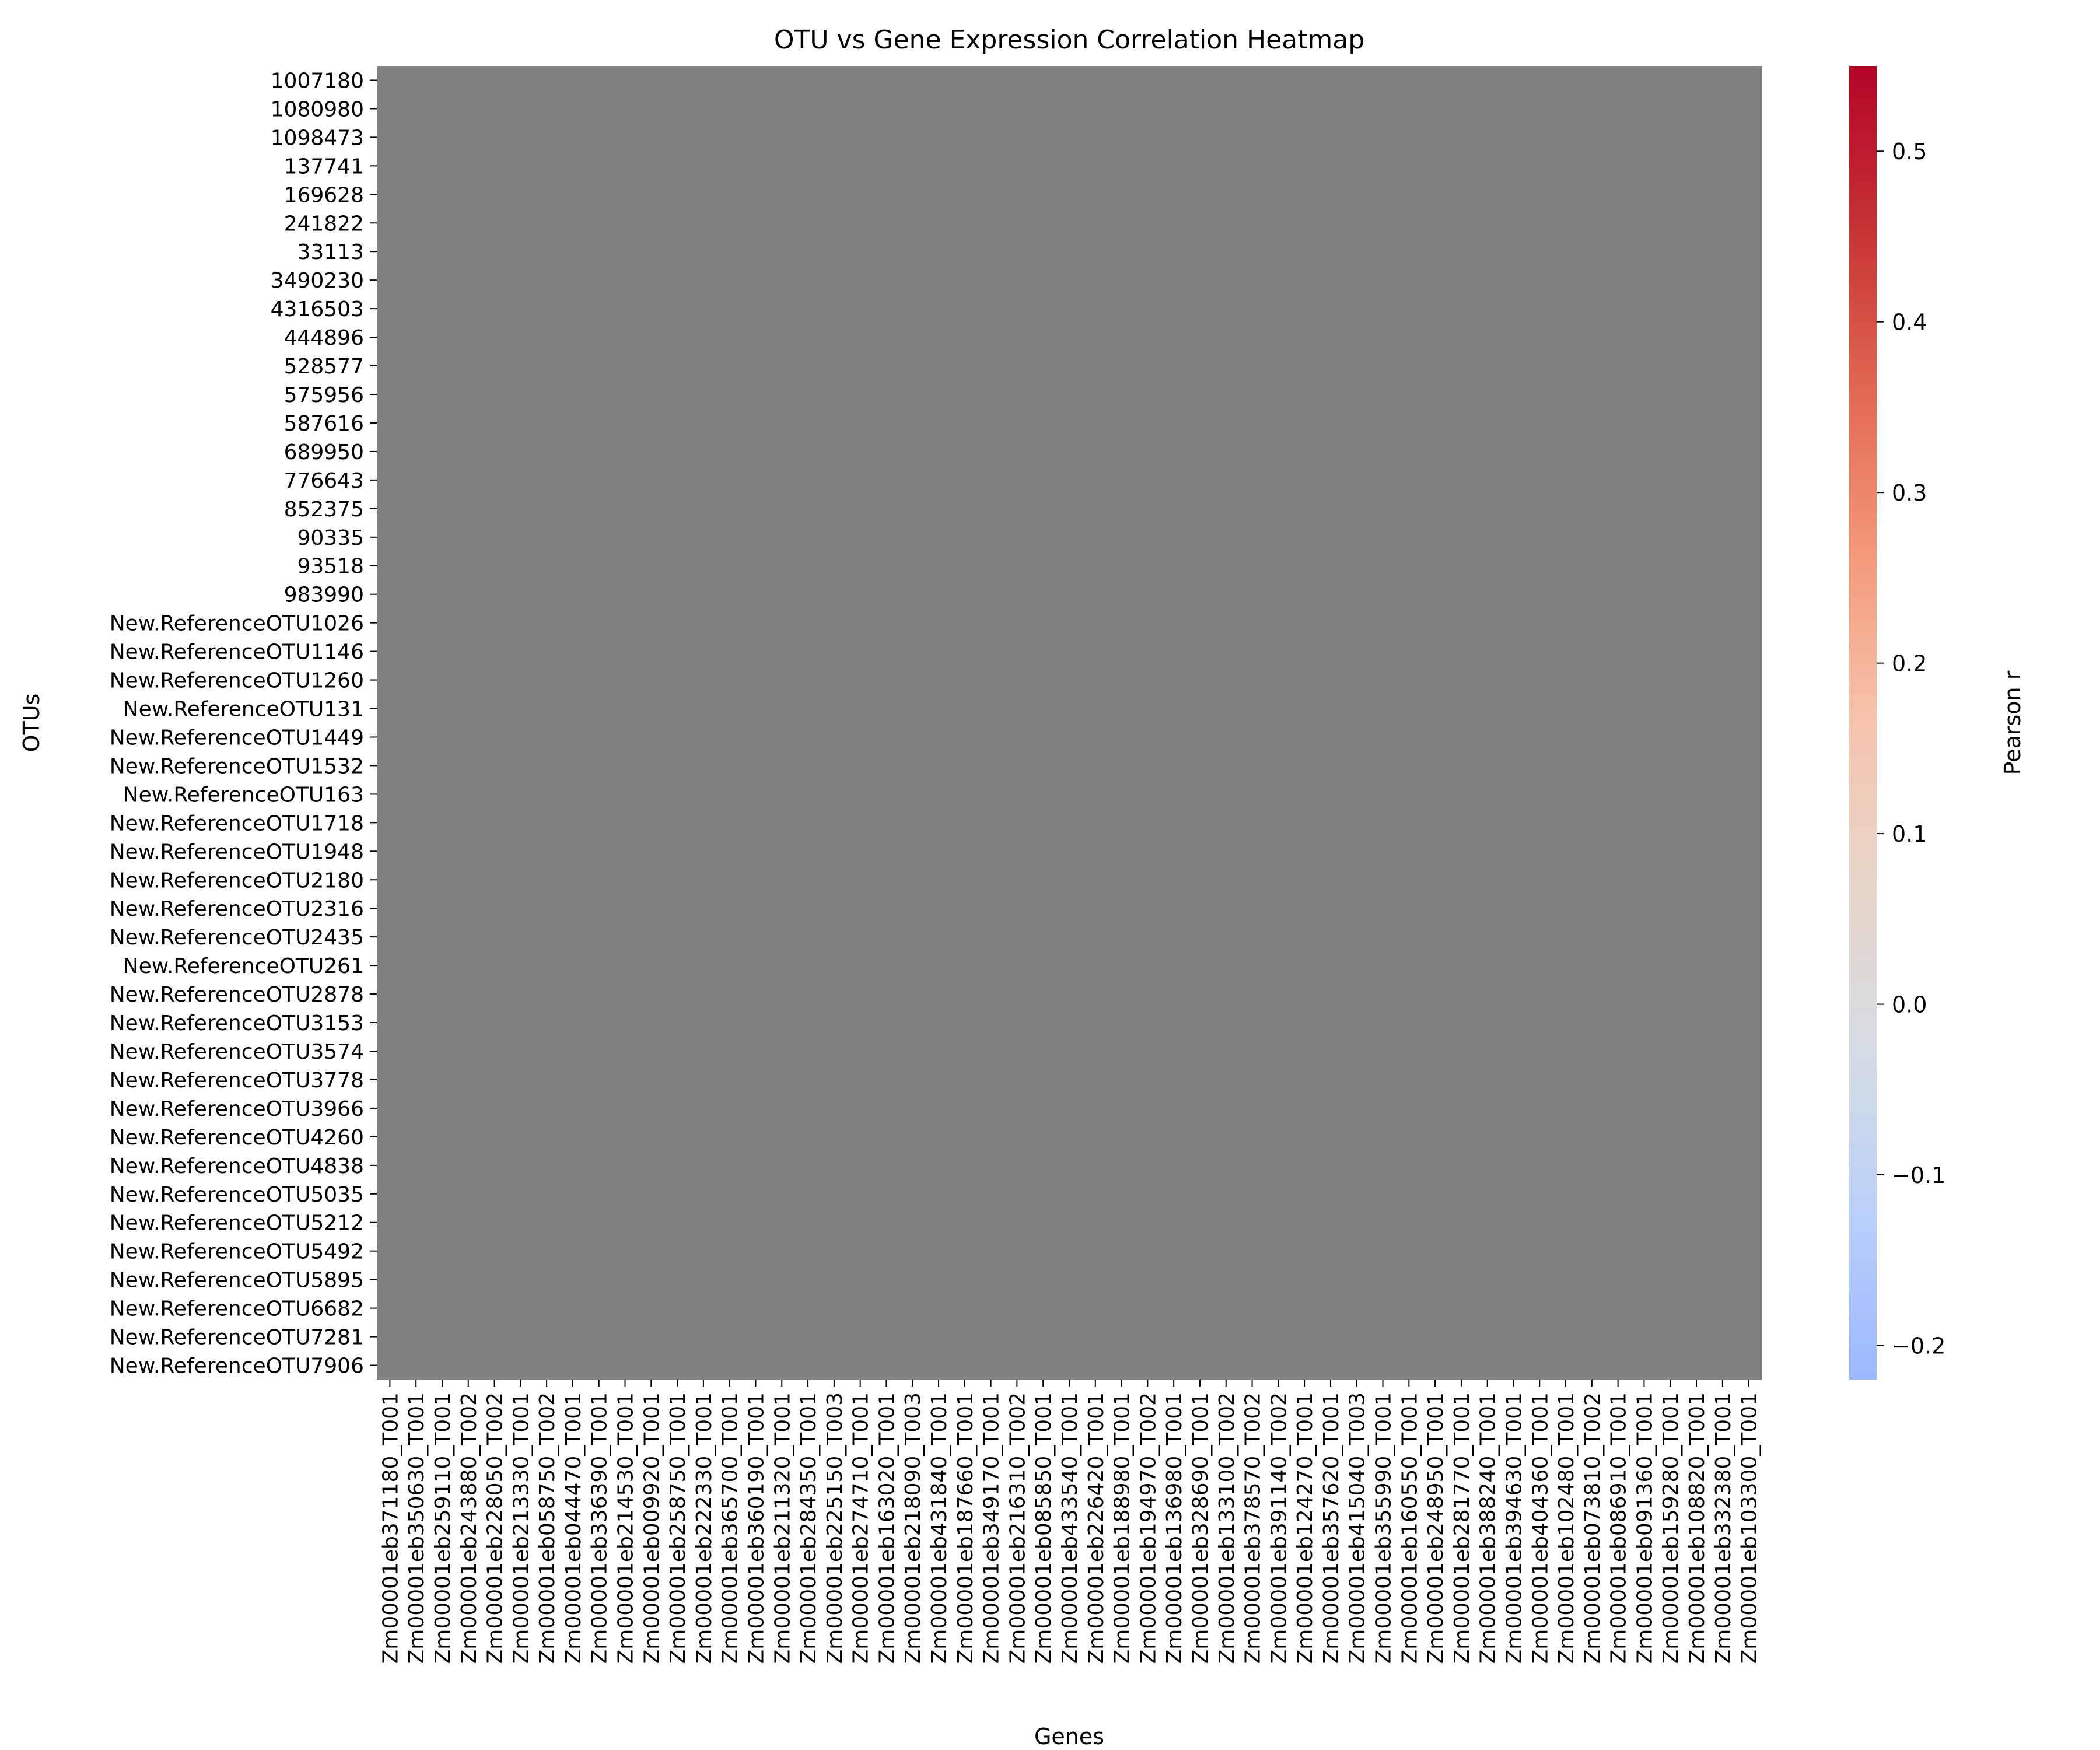 Image resolution: width=2100 pixels, height=1750 pixels. What do you see at coordinates (1909, 664) in the screenshot?
I see `colorbar-tick-label: 0.2` at bounding box center [1909, 664].